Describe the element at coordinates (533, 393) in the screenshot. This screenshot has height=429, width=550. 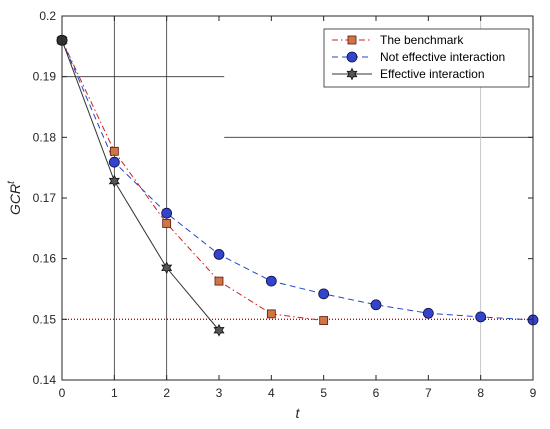
I see `x-tick-label: 9` at that location.